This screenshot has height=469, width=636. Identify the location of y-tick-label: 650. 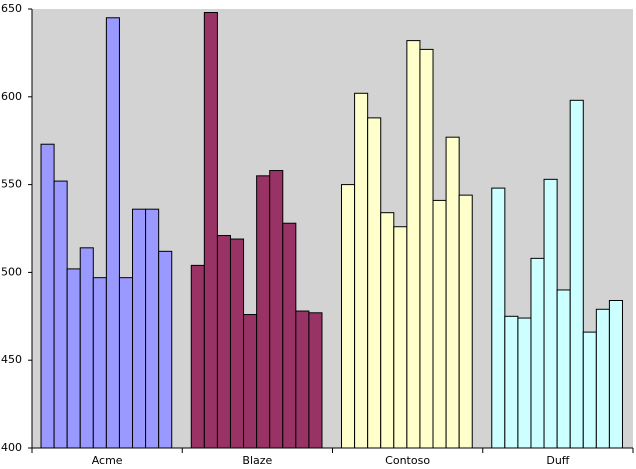
(11, 8).